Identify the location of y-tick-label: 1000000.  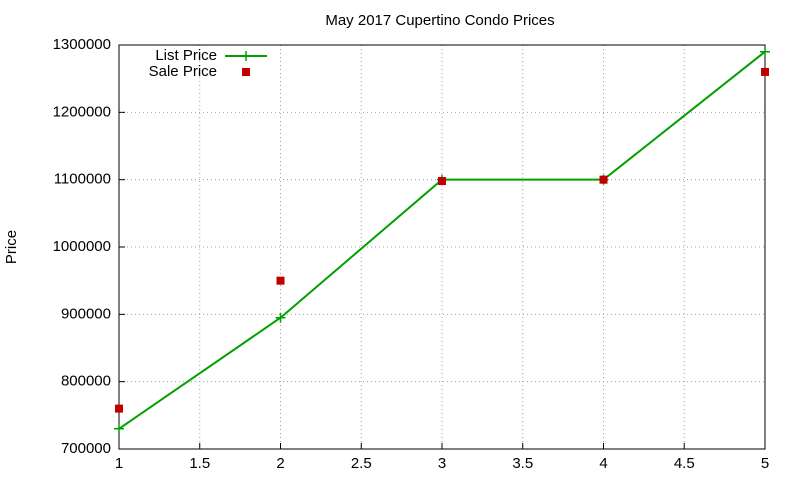
(82, 246).